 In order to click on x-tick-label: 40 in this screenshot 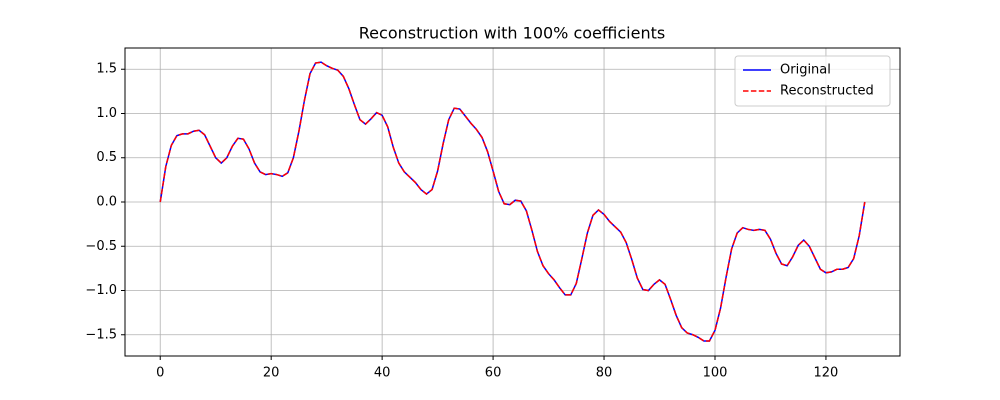, I will do `click(382, 373)`.